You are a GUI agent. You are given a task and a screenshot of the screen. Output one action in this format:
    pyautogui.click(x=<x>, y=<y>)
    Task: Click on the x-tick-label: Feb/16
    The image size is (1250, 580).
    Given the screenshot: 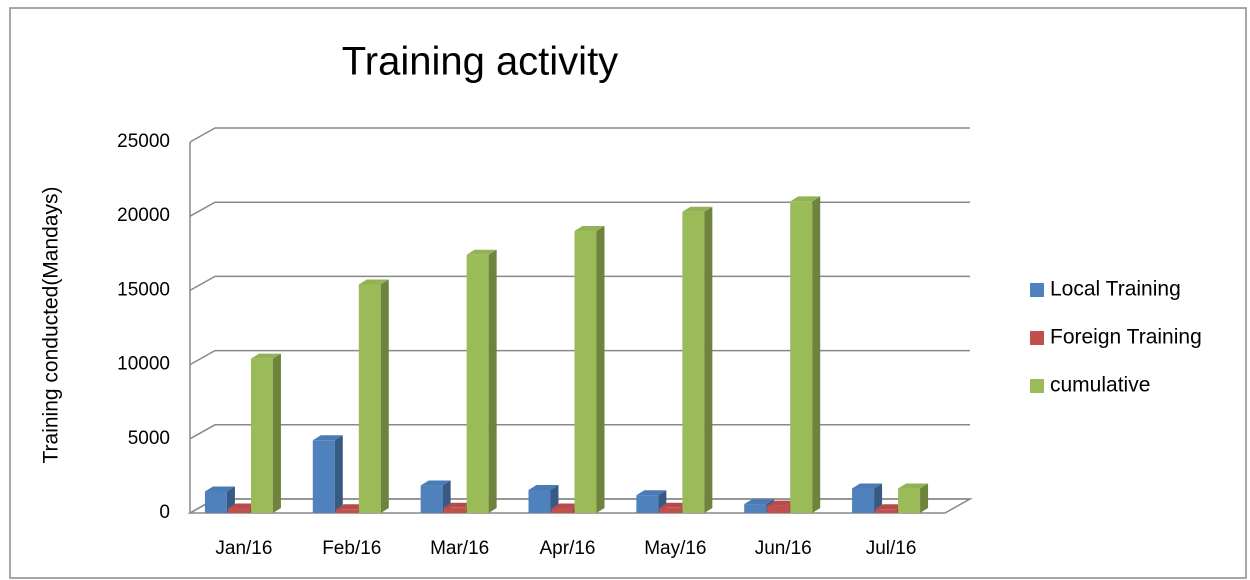 What is the action you would take?
    pyautogui.click(x=351, y=548)
    